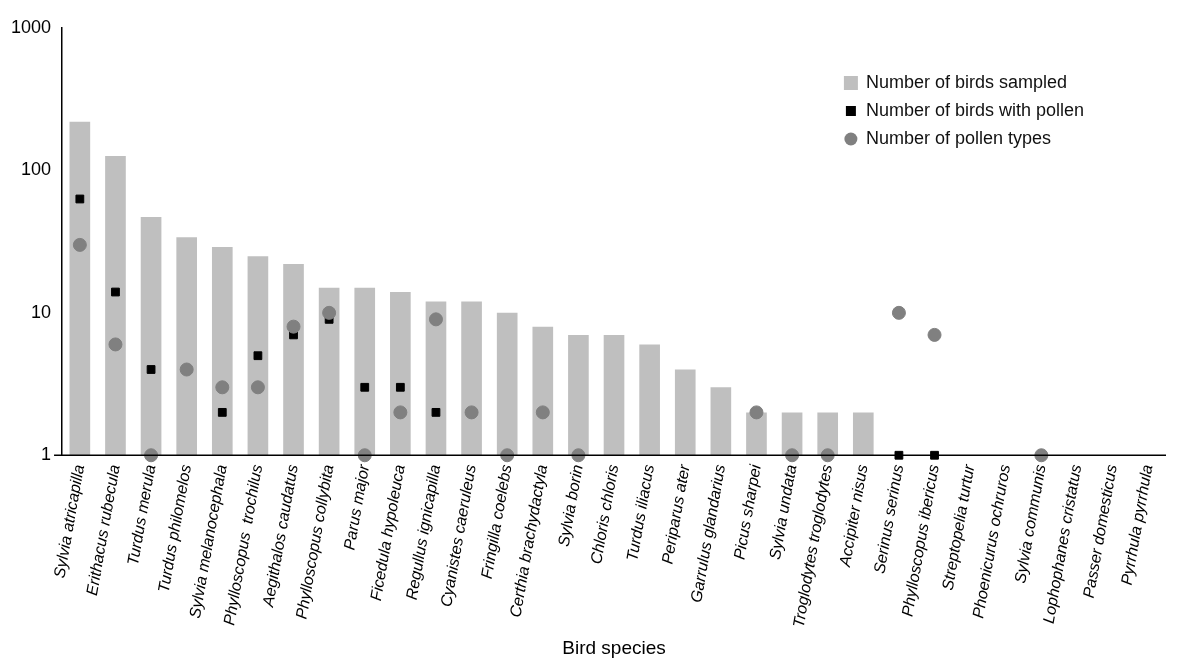 This screenshot has height=668, width=1184. What do you see at coordinates (966, 81) in the screenshot?
I see `legend-label: Number of birds sampled` at bounding box center [966, 81].